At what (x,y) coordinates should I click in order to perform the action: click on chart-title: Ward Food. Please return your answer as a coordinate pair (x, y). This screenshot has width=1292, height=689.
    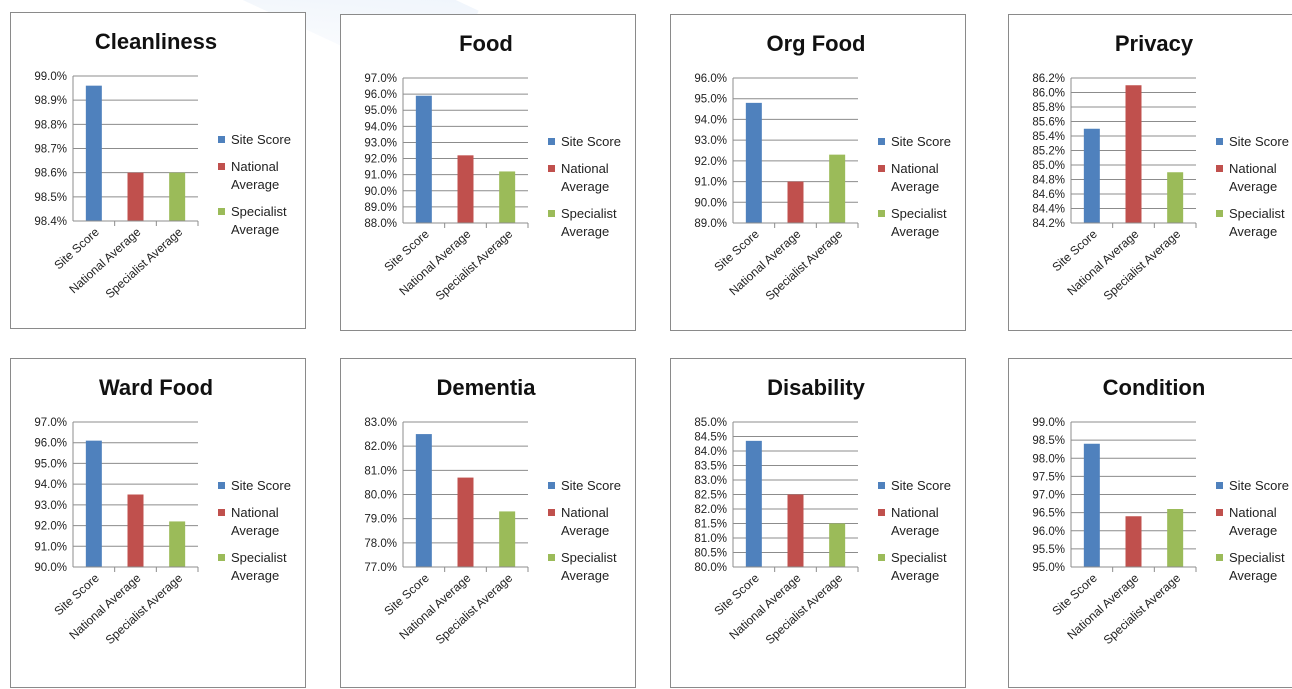
    Looking at the image, I should click on (156, 387).